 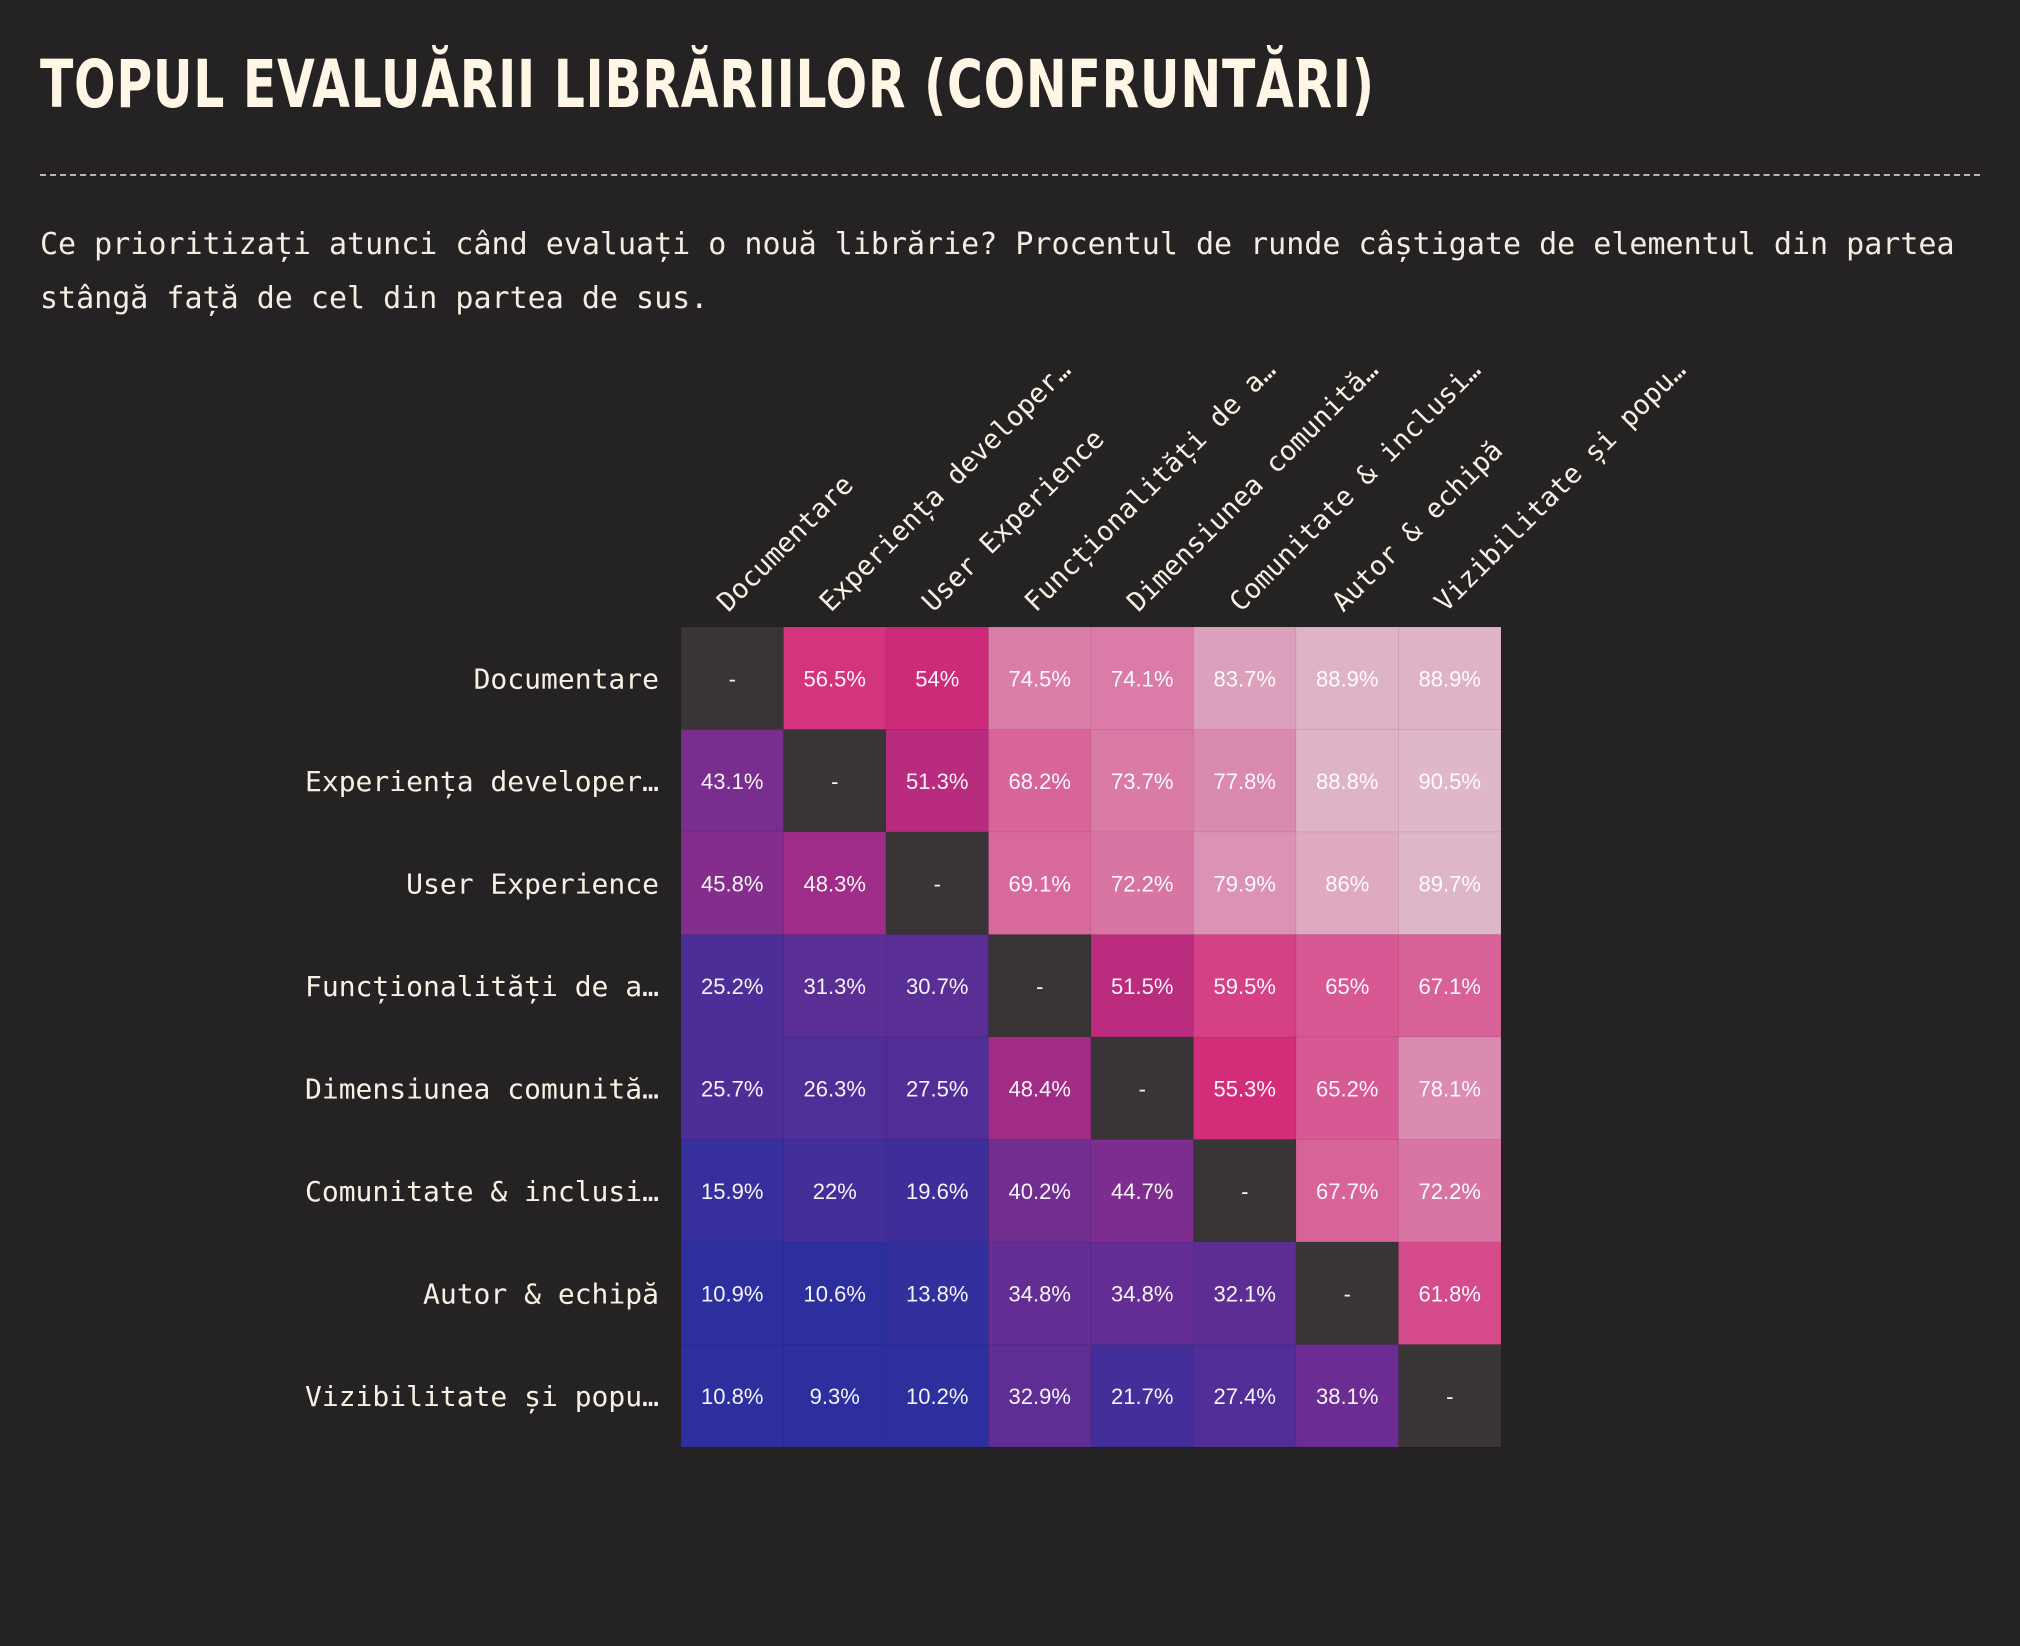 I want to click on cell-value-label: 22%, so click(x=835, y=1191).